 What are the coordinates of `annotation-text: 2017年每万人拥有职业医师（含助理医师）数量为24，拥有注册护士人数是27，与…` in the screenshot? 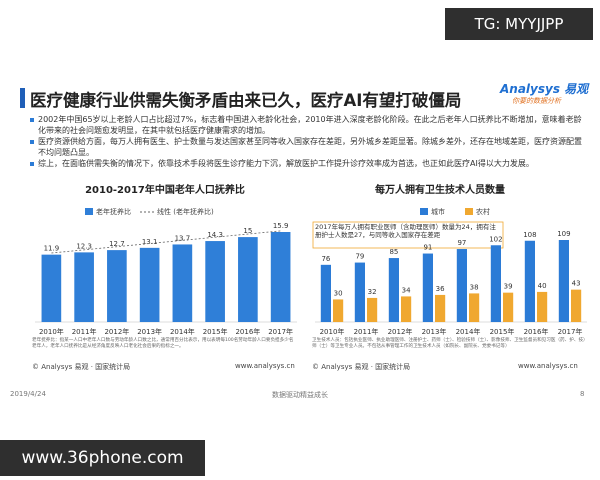 It's located at (405, 231).